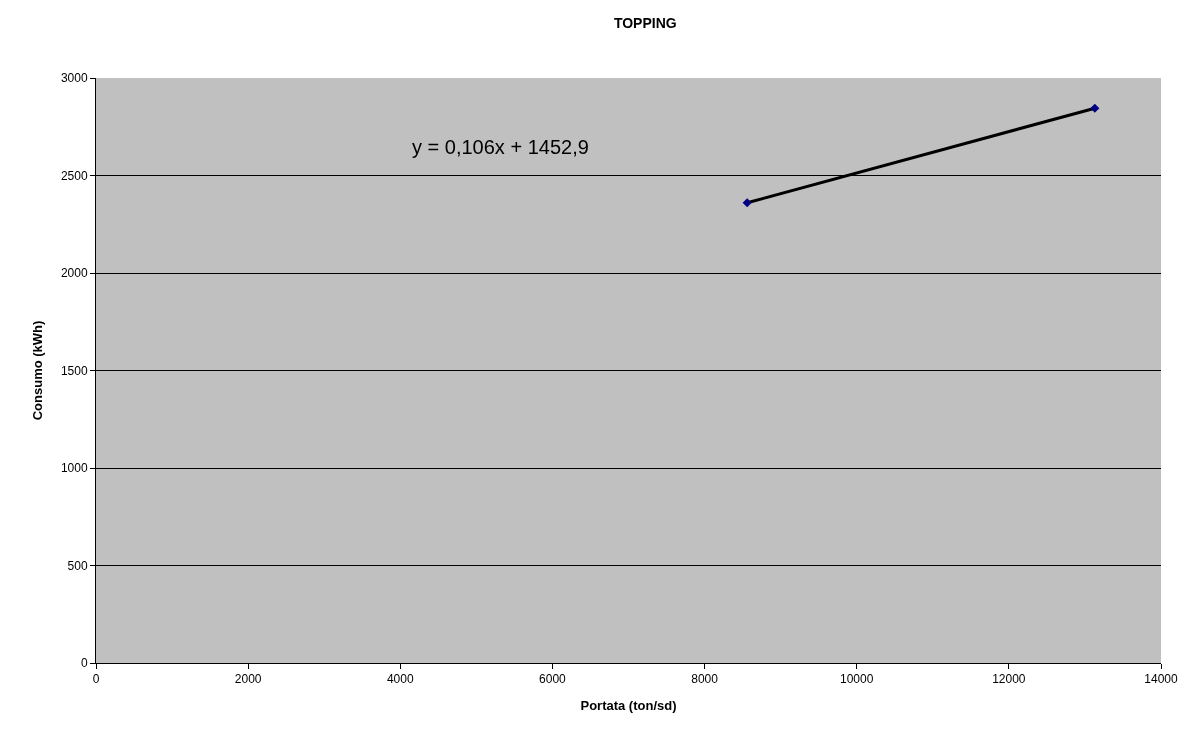 This screenshot has height=729, width=1195. What do you see at coordinates (37, 370) in the screenshot?
I see `y-axis-title: Consumo (kWh)` at bounding box center [37, 370].